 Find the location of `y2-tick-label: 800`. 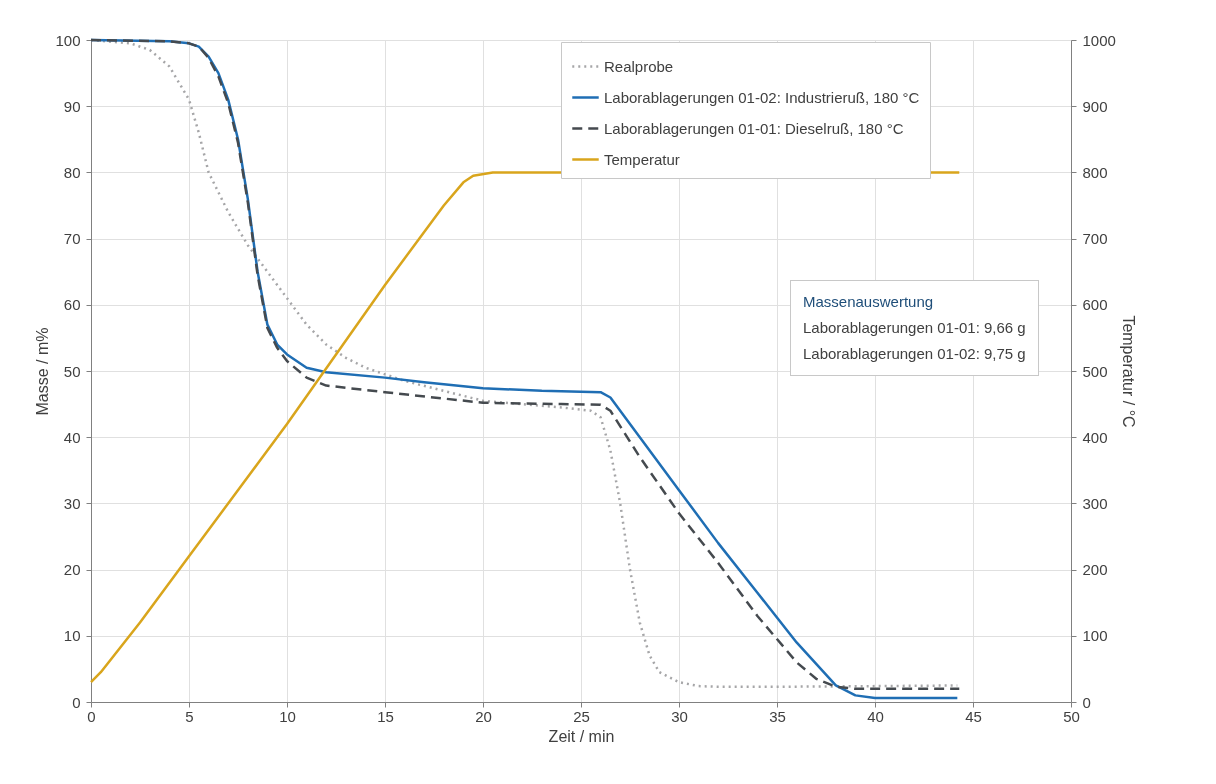

y2-tick-label: 800 is located at coordinates (1095, 172).